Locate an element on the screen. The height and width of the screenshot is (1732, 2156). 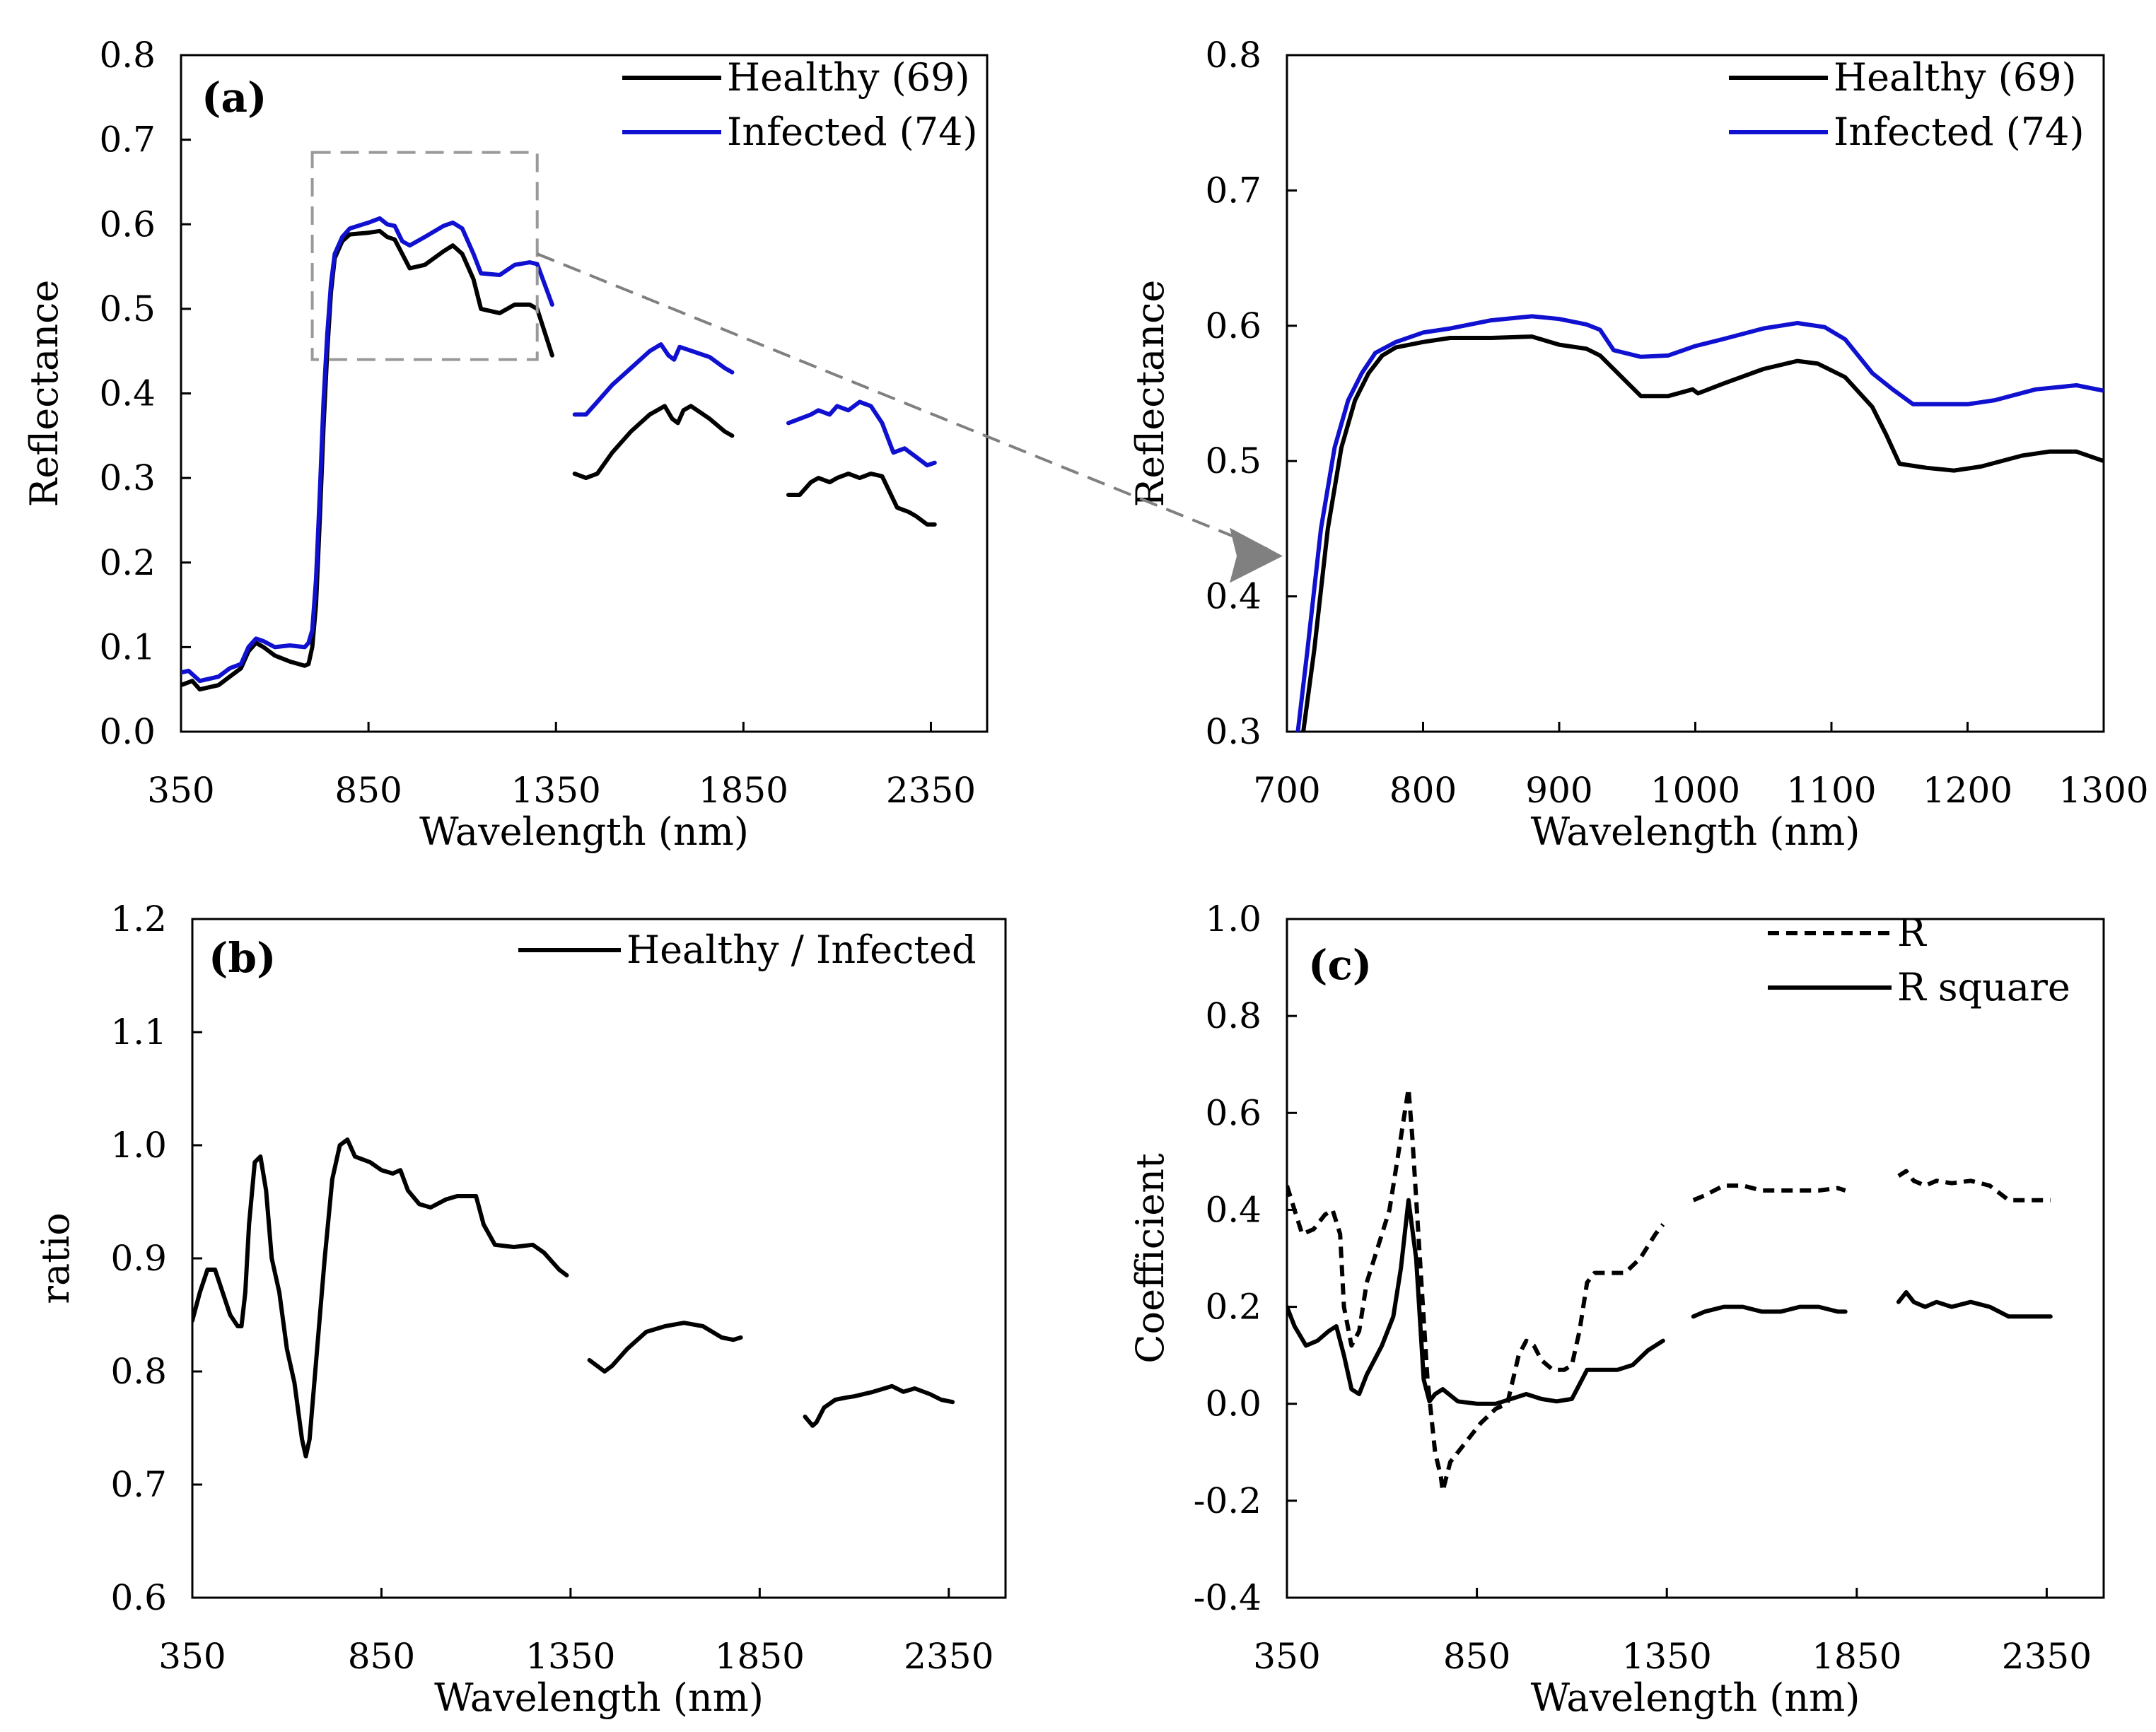
zoom-arrow is located at coordinates (904, 403).